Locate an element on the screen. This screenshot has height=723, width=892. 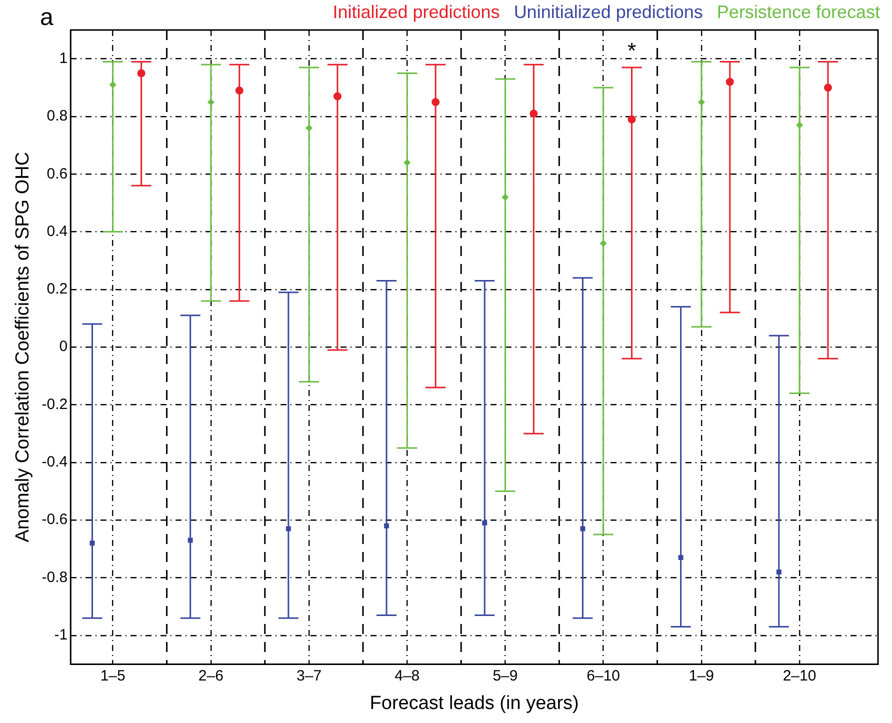
x-tick-label: 2–10 is located at coordinates (799, 675).